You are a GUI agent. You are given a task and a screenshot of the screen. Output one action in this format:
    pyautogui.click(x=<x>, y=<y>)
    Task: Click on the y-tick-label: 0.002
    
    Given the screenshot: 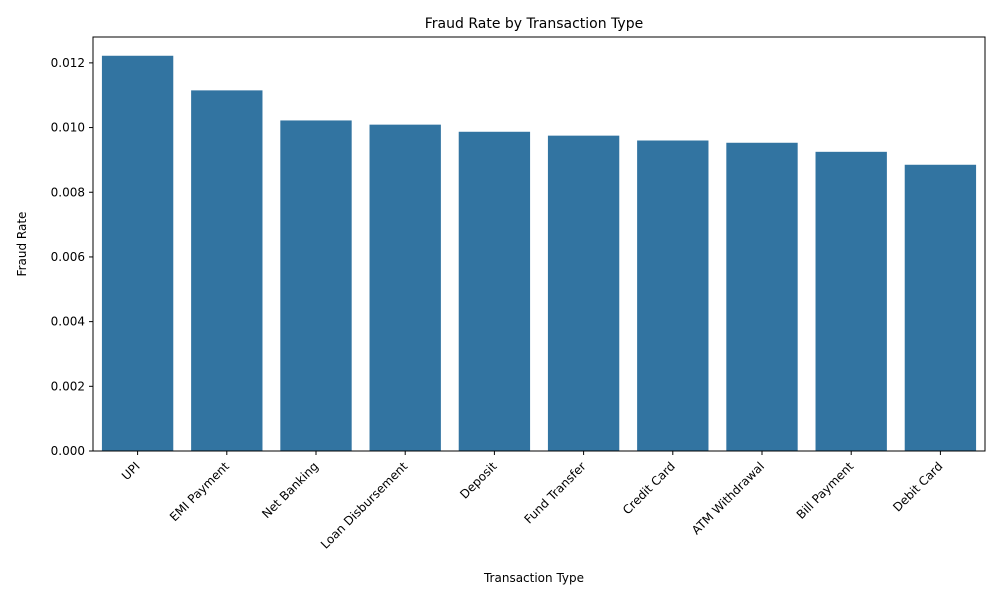 What is the action you would take?
    pyautogui.click(x=68, y=386)
    